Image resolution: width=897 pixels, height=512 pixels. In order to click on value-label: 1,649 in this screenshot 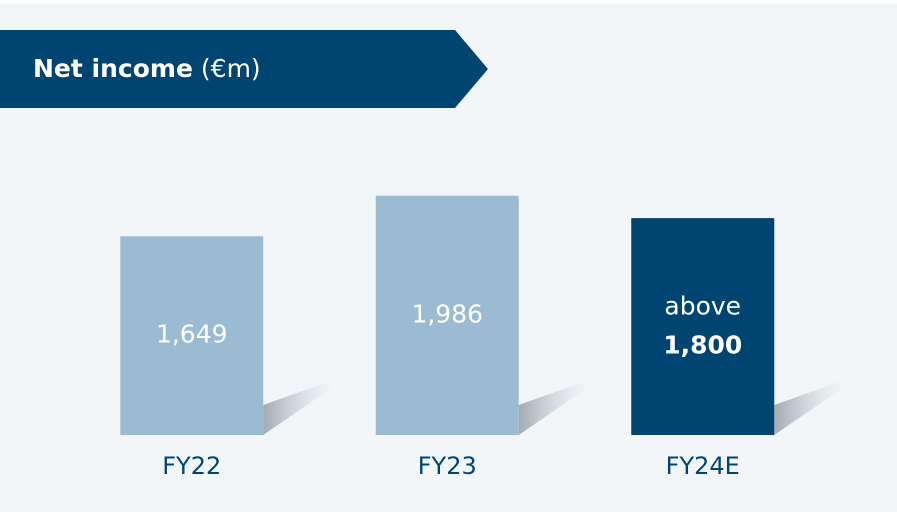, I will do `click(192, 334)`.